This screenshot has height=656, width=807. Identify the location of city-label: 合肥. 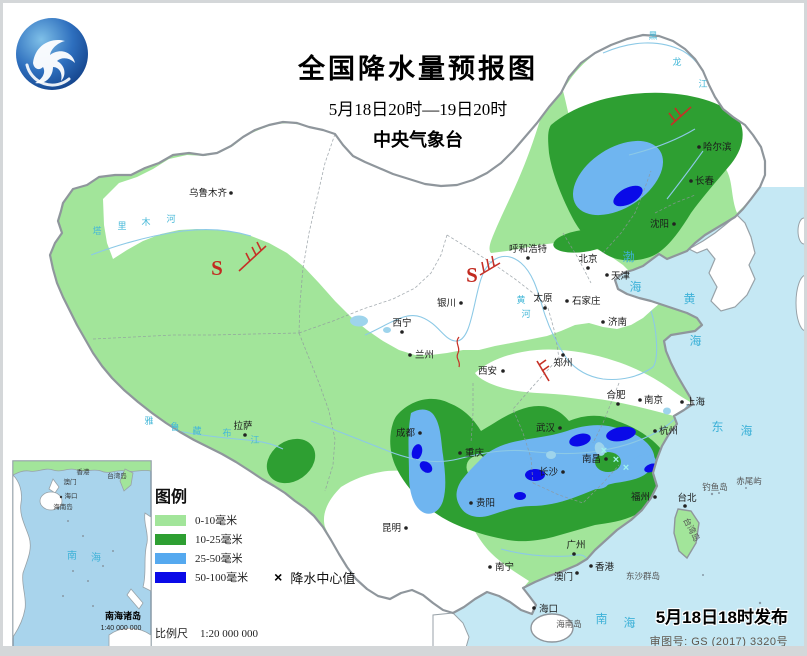
(616, 395).